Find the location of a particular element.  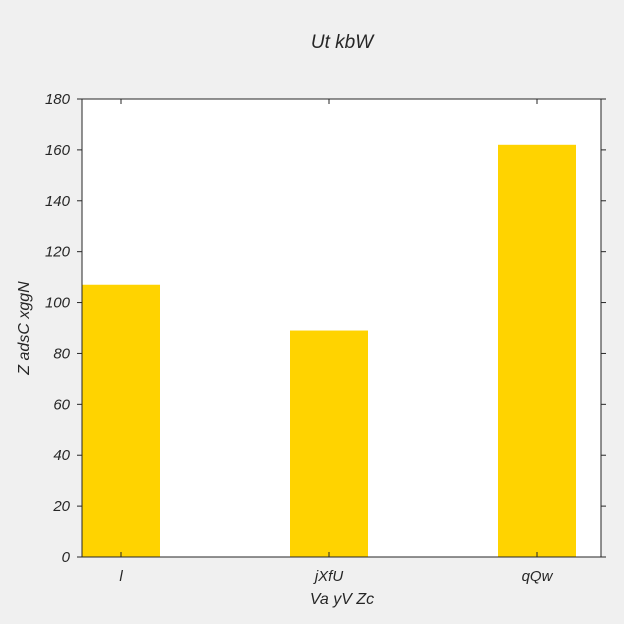

y-tick-label-2: 40 is located at coordinates (61, 455).